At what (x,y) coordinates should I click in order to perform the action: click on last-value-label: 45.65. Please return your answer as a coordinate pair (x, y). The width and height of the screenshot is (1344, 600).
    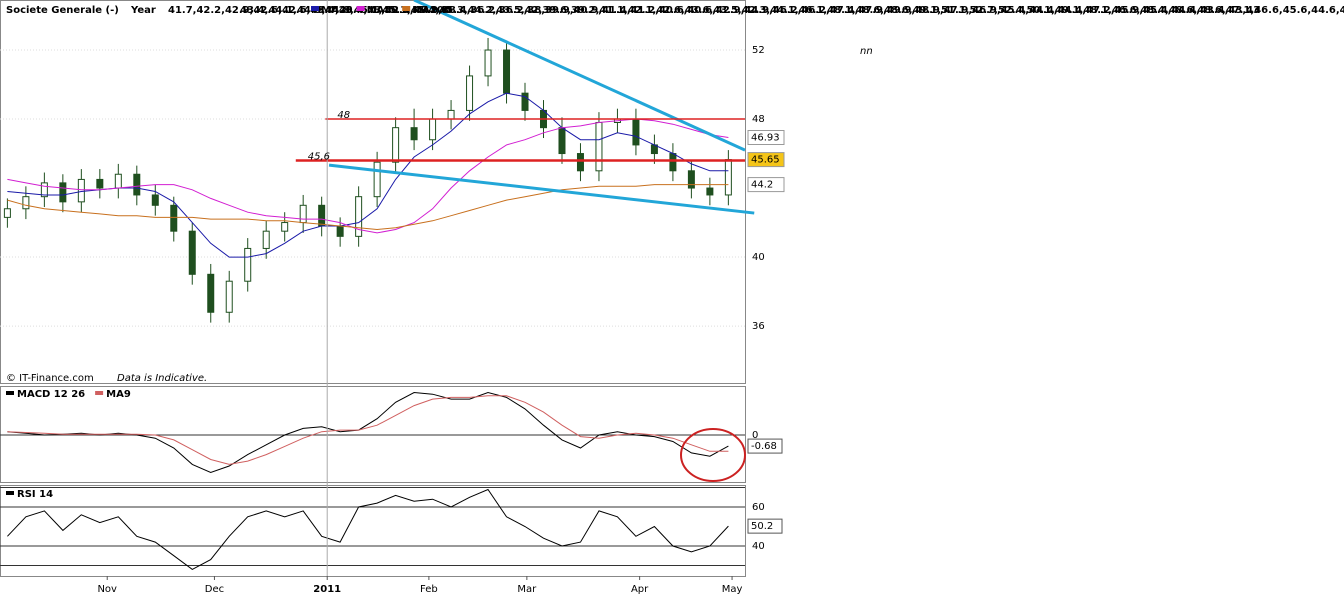
    Looking at the image, I should click on (765, 160).